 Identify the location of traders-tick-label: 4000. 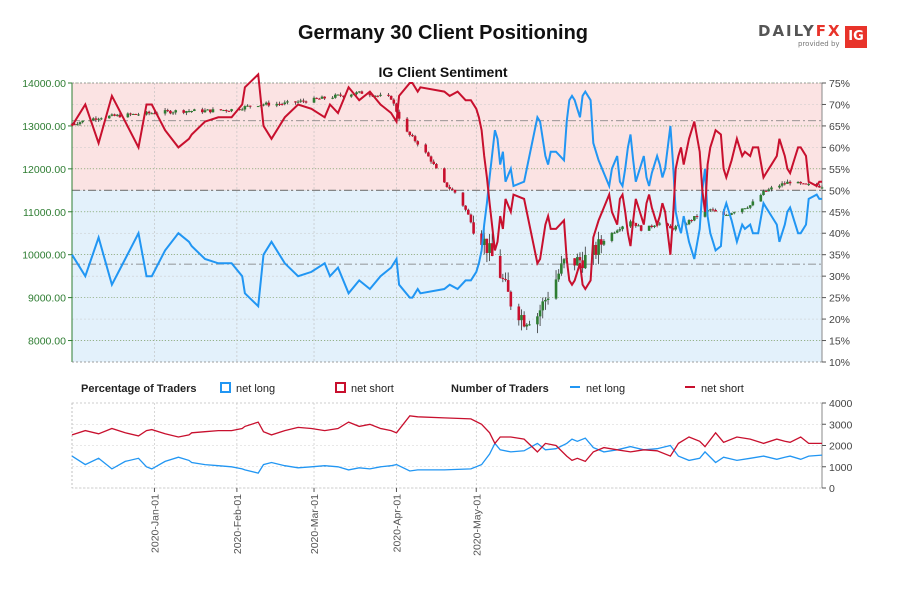
(841, 404).